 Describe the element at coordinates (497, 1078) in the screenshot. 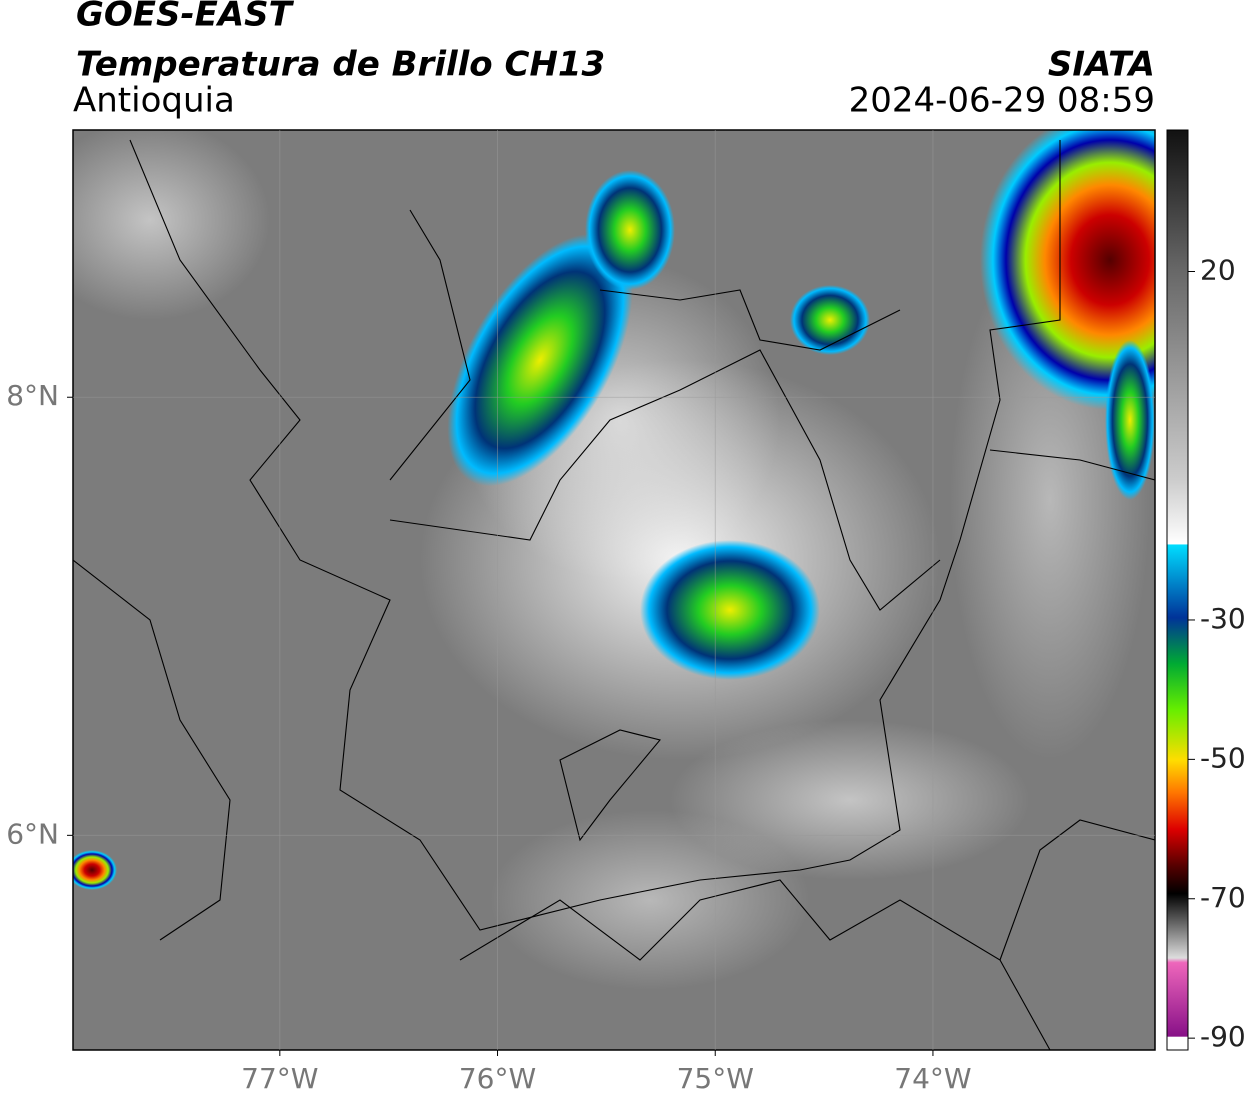

I see `lon-tick-label: 76°W` at that location.